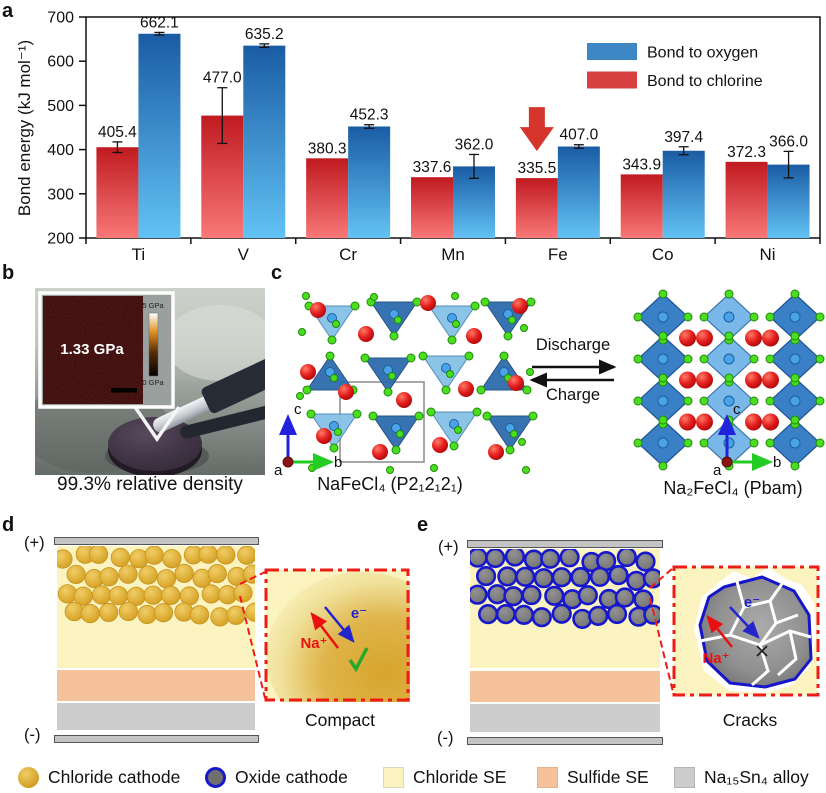 The width and height of the screenshot is (826, 793). I want to click on bar-Fe-chlorine, so click(536, 208).